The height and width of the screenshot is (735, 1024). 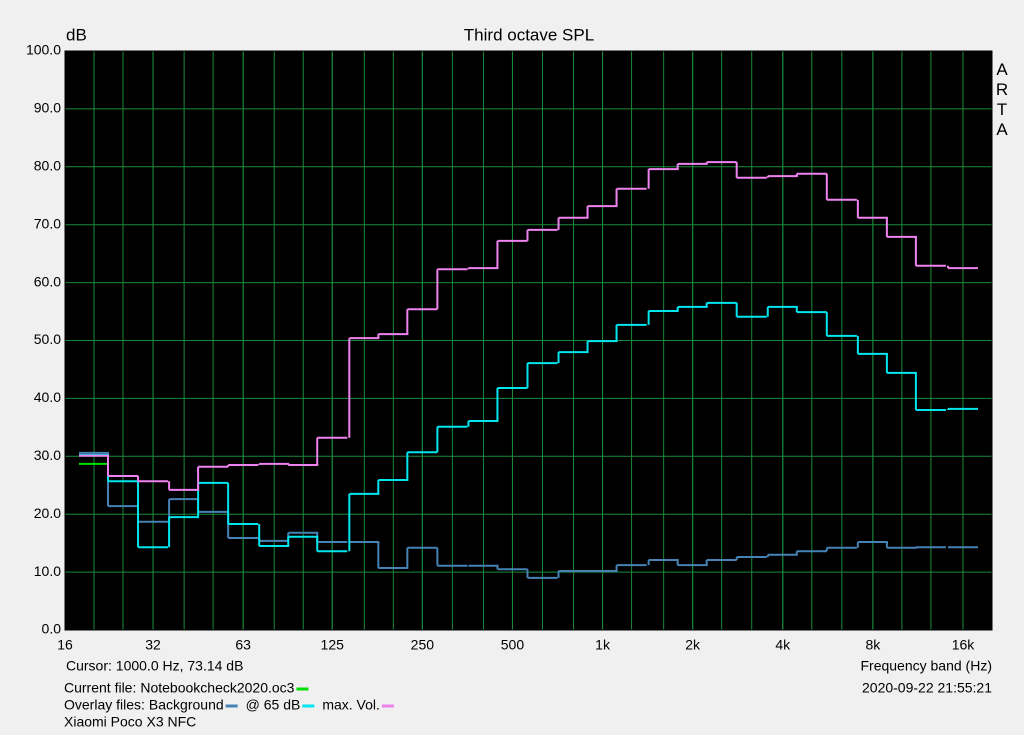 I want to click on watermark: ARTA, so click(x=1002, y=100).